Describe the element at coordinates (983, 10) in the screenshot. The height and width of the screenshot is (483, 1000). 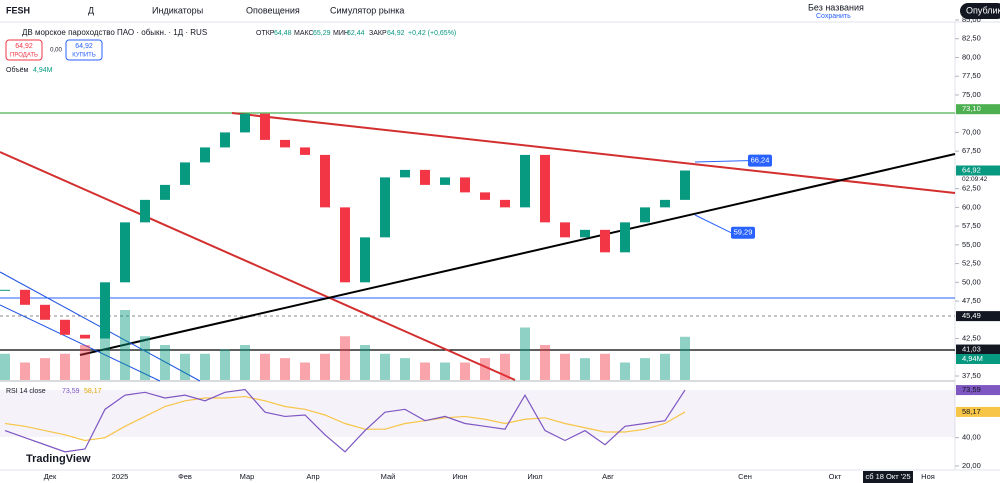
I see `publish: Опубликовать` at that location.